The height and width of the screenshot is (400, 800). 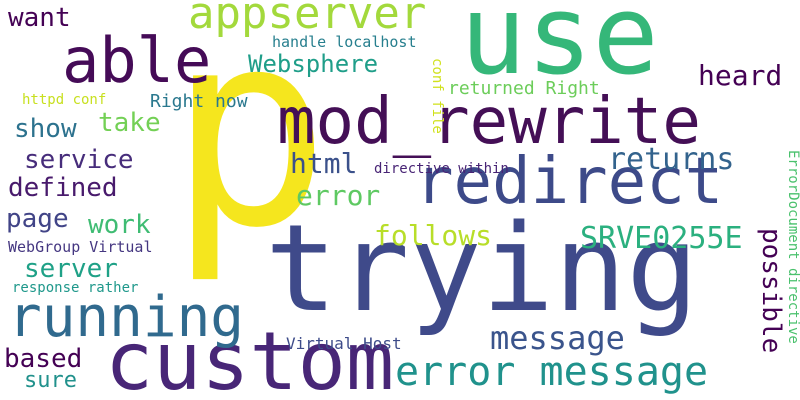 I want to click on word-mod-rewrite: mod_rewrite, so click(x=489, y=122).